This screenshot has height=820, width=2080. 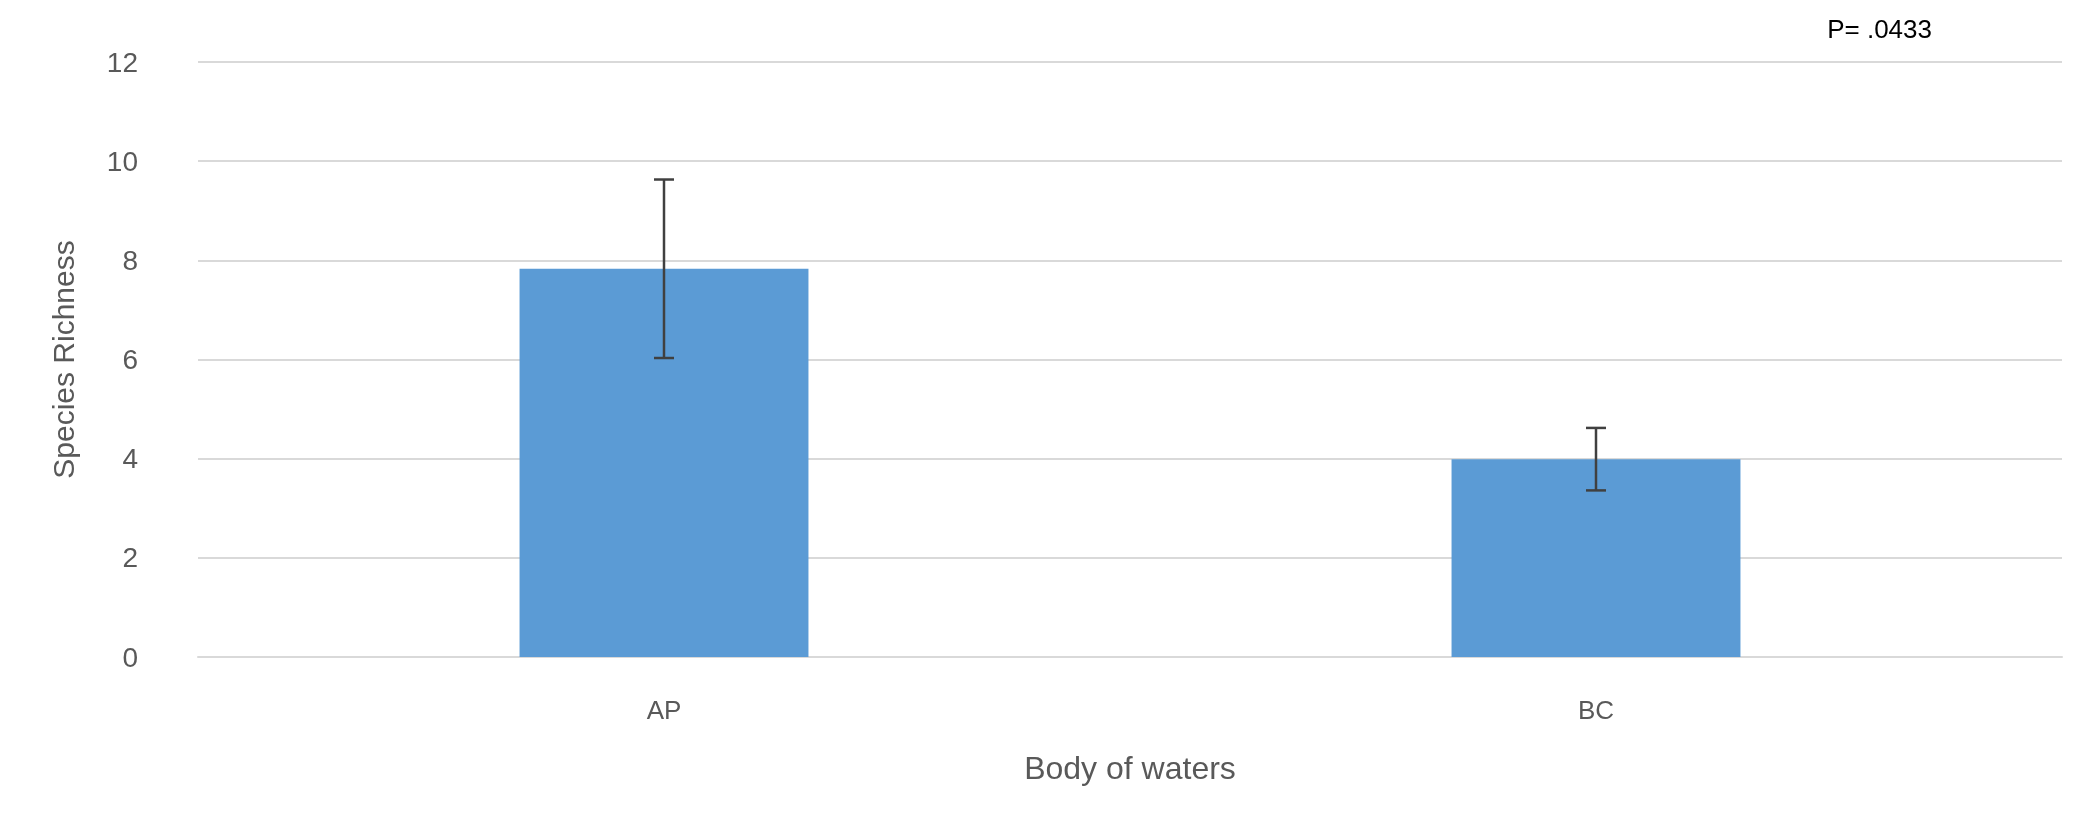 I want to click on x-tick-label: AP, so click(x=664, y=710).